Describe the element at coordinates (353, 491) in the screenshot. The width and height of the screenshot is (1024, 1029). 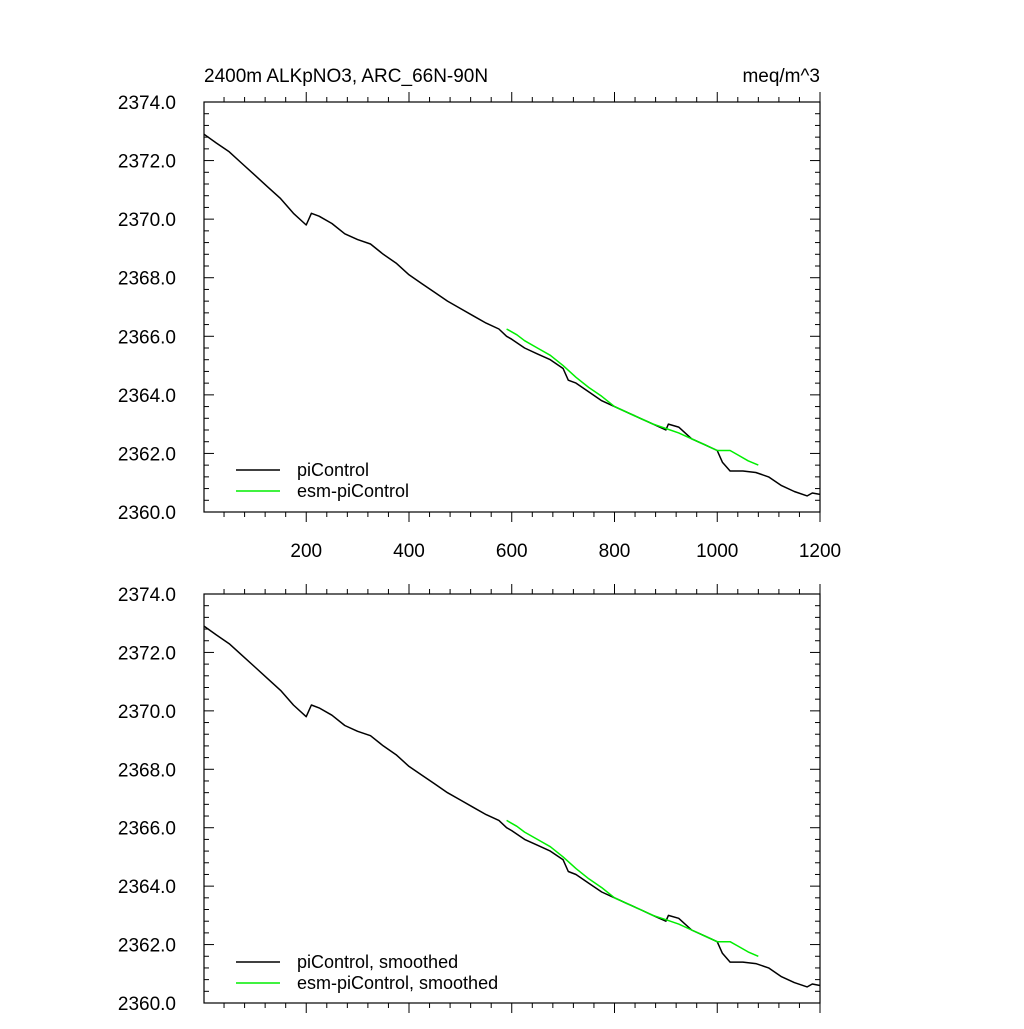
I see `legend-label-esm-picontrol: esm-piControl` at that location.